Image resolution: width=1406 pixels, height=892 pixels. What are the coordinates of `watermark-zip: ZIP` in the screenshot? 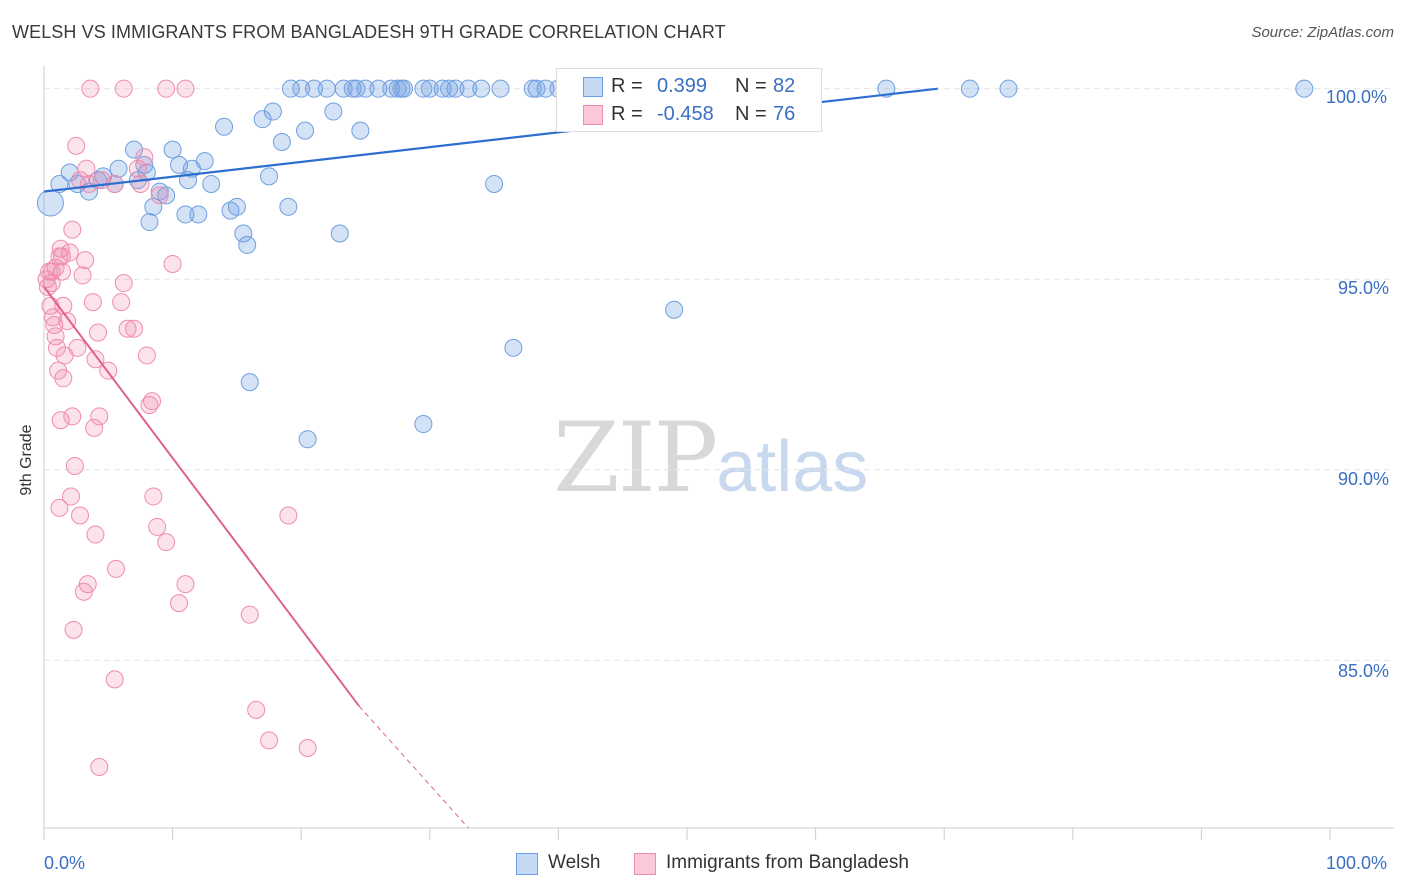 It's located at (635, 458).